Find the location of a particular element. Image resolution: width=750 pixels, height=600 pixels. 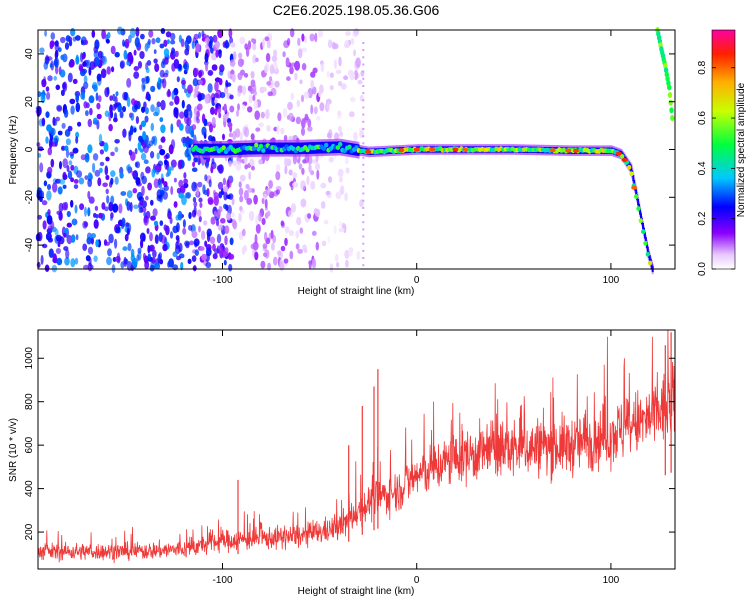

x-tick-label: -100 is located at coordinates (222, 280).